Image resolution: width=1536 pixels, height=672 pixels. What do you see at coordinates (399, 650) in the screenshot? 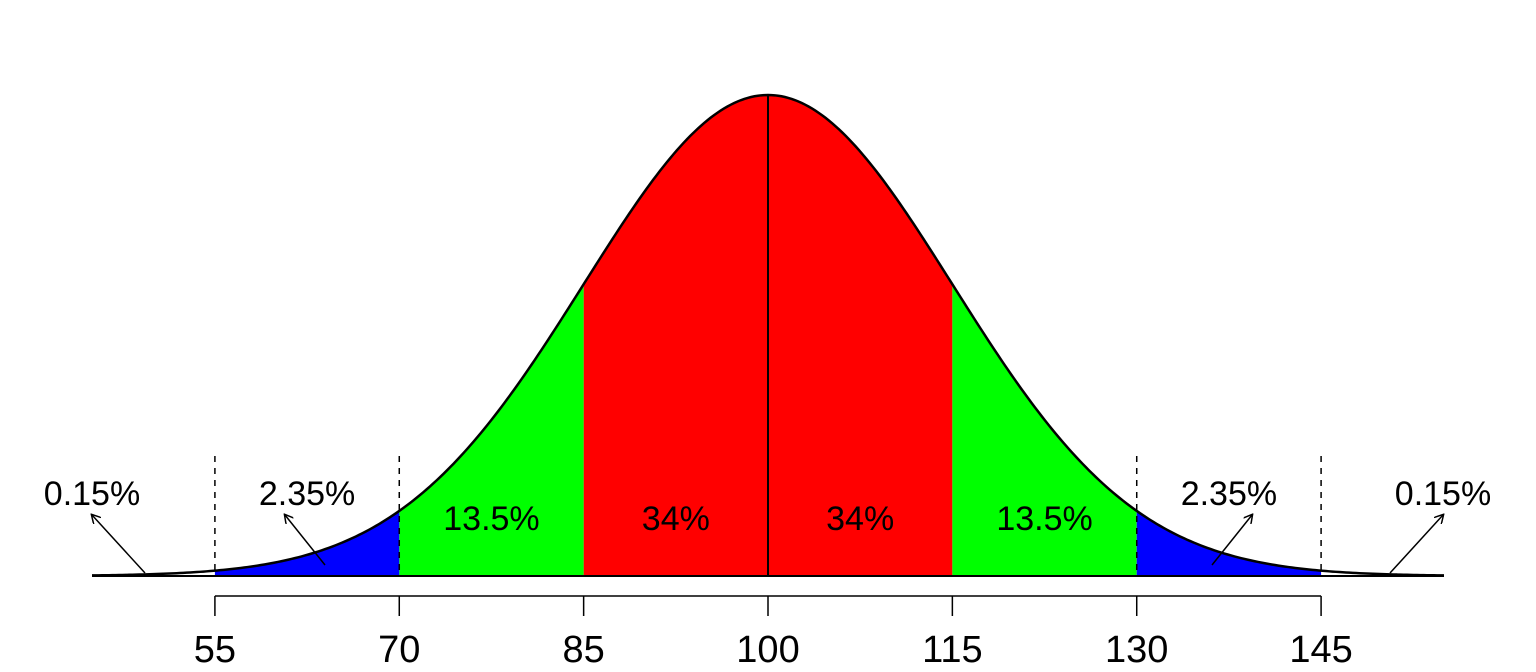
I see `x-tick-label-70: 70` at bounding box center [399, 650].